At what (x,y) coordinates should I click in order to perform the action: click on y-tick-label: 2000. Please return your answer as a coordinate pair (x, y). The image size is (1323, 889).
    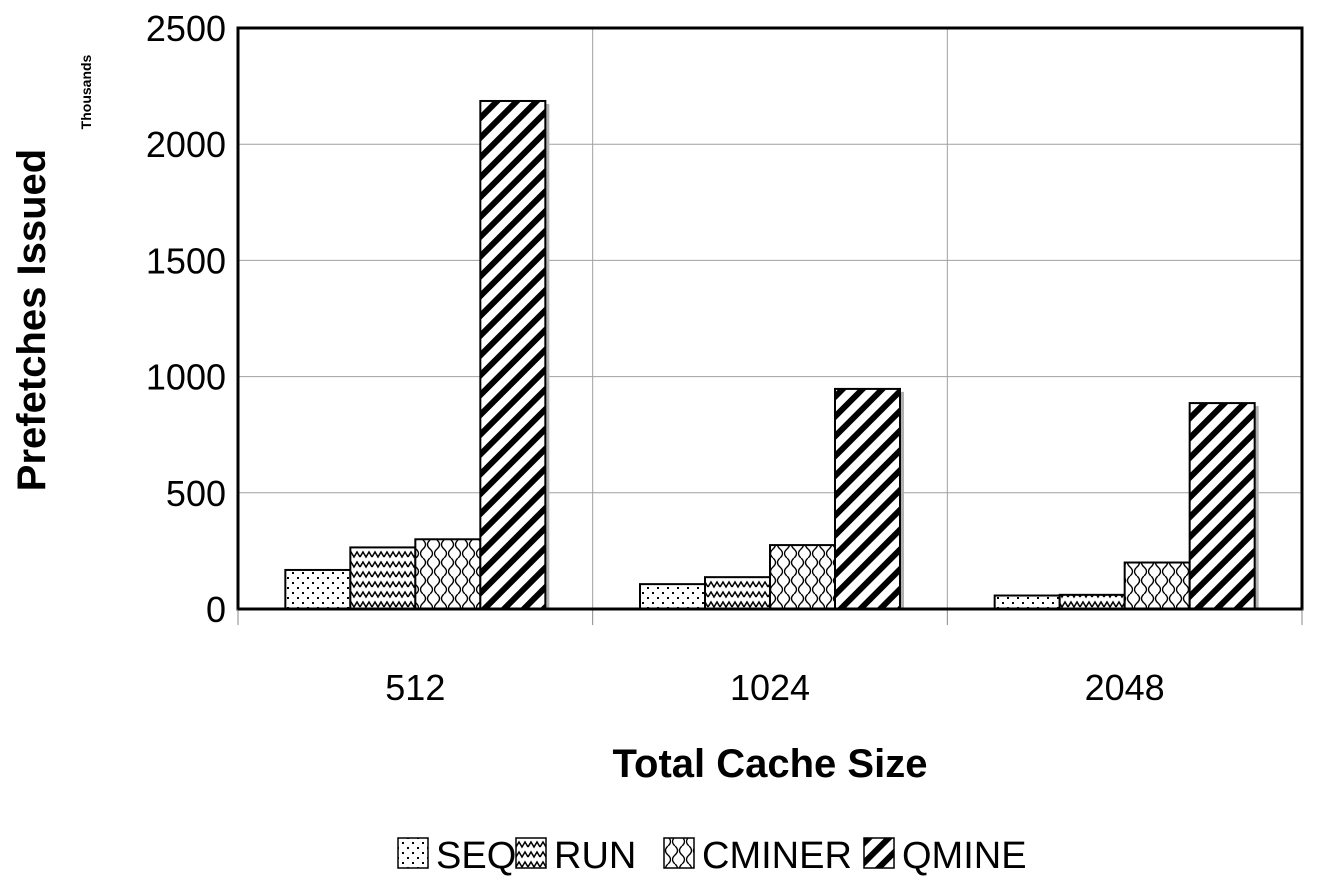
    Looking at the image, I should click on (186, 144).